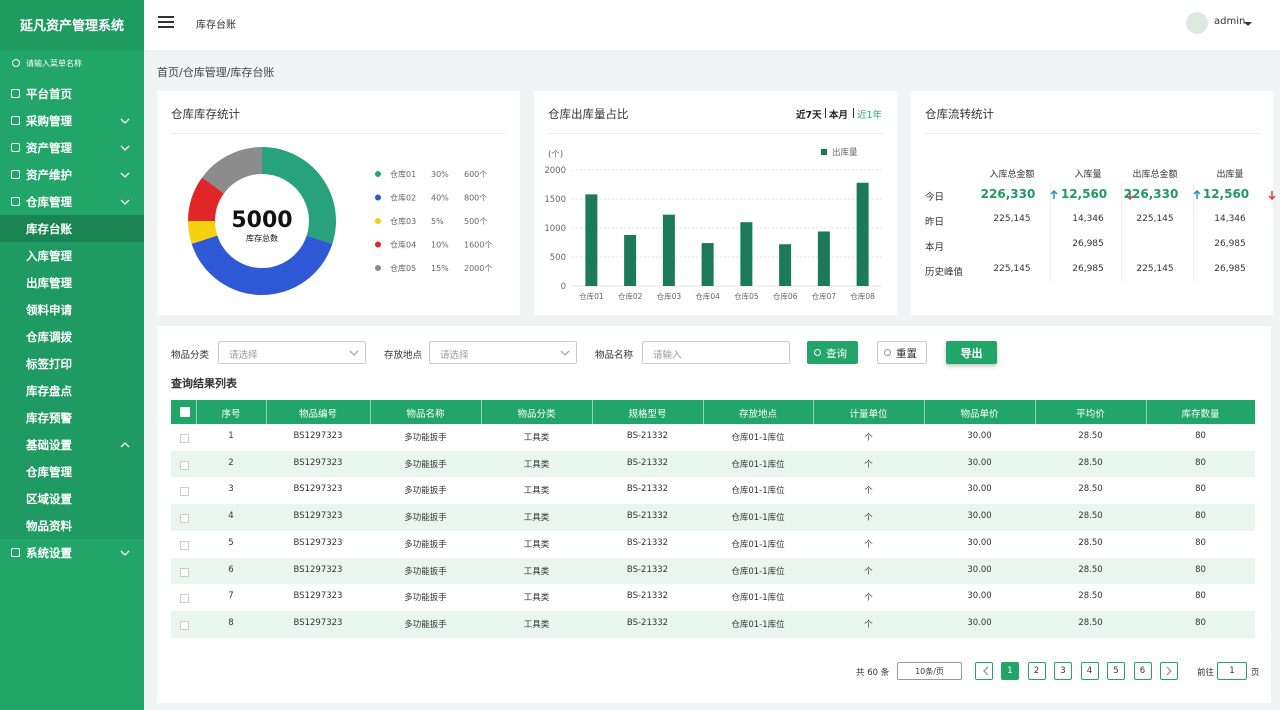 This screenshot has width=1280, height=710. What do you see at coordinates (72, 255) in the screenshot?
I see `menu-item: 入库管理` at bounding box center [72, 255].